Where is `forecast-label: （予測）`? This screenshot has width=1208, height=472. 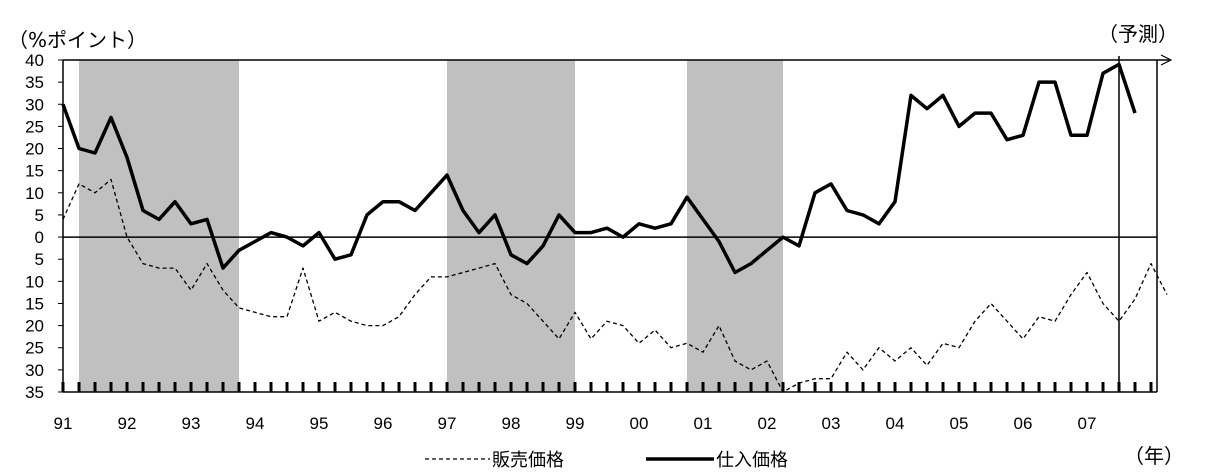
forecast-label: （予測） is located at coordinates (1138, 34).